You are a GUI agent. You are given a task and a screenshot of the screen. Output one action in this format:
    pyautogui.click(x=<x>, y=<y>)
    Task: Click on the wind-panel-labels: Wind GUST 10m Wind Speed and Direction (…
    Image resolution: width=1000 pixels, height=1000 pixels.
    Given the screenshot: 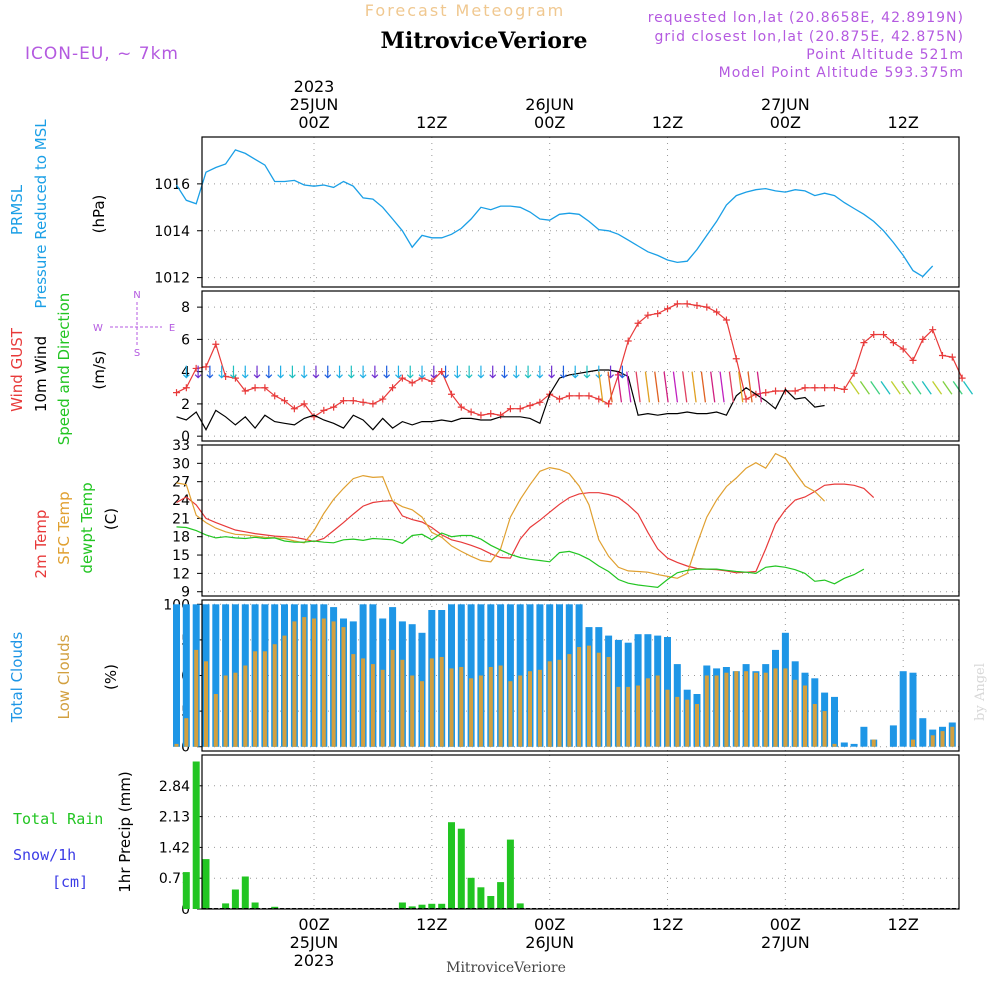 What is the action you would take?
    pyautogui.click(x=91, y=367)
    